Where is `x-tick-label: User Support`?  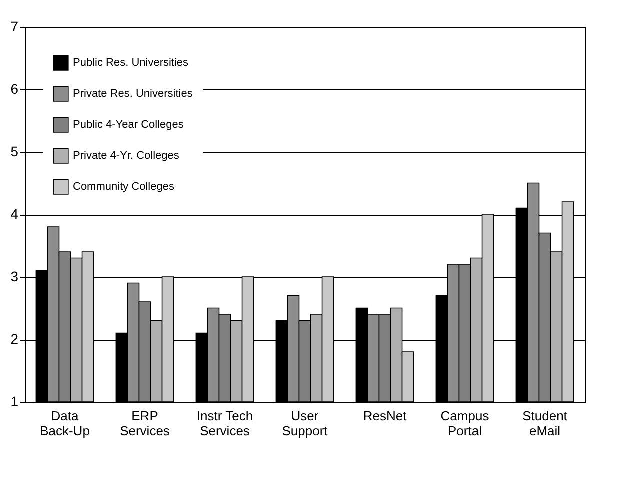 x-tick-label: User Support is located at coordinates (305, 423).